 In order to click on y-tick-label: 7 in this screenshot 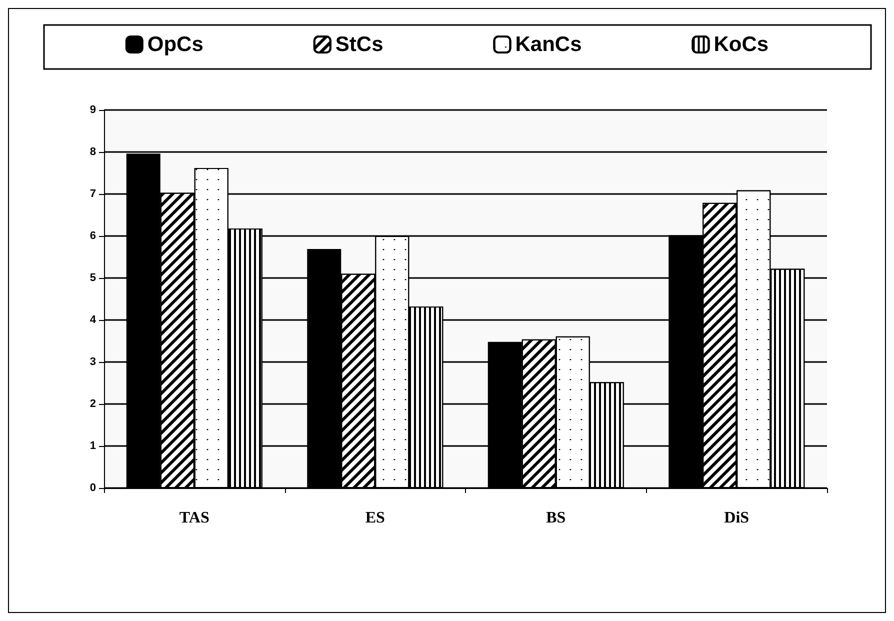, I will do `click(93, 194)`.